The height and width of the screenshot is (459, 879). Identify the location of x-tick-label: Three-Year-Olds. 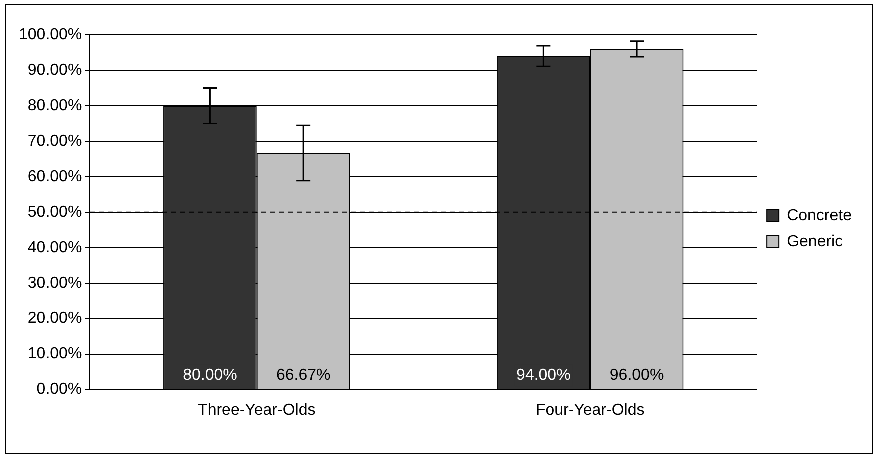
(257, 410).